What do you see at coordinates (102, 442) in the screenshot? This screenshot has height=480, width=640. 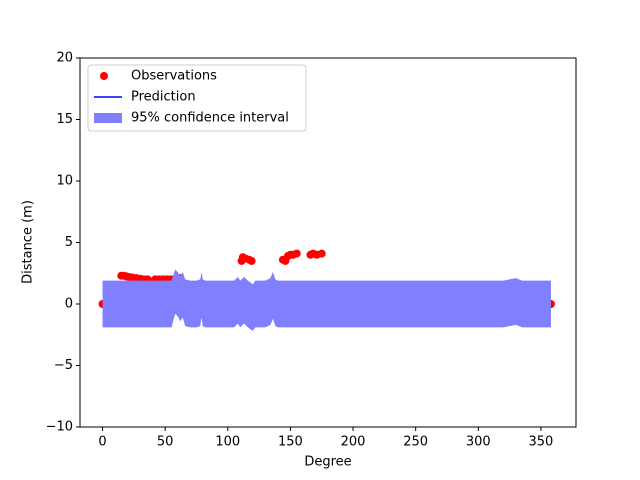 I see `x-tick-label: 0` at bounding box center [102, 442].